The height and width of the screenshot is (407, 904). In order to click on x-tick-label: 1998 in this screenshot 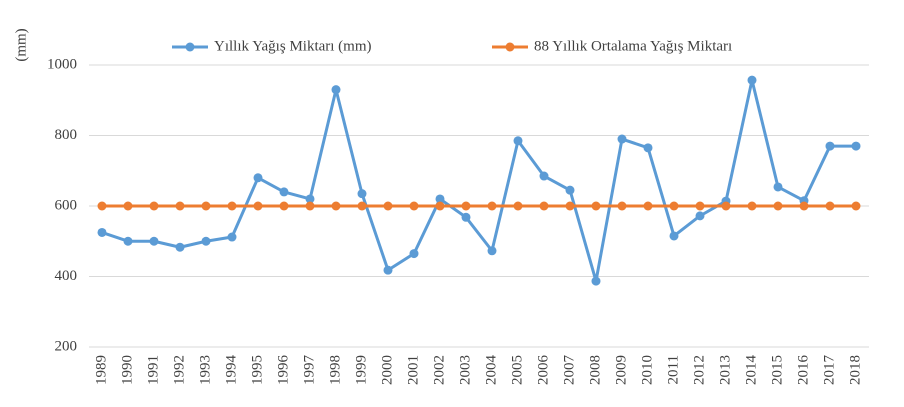, I will do `click(335, 370)`.